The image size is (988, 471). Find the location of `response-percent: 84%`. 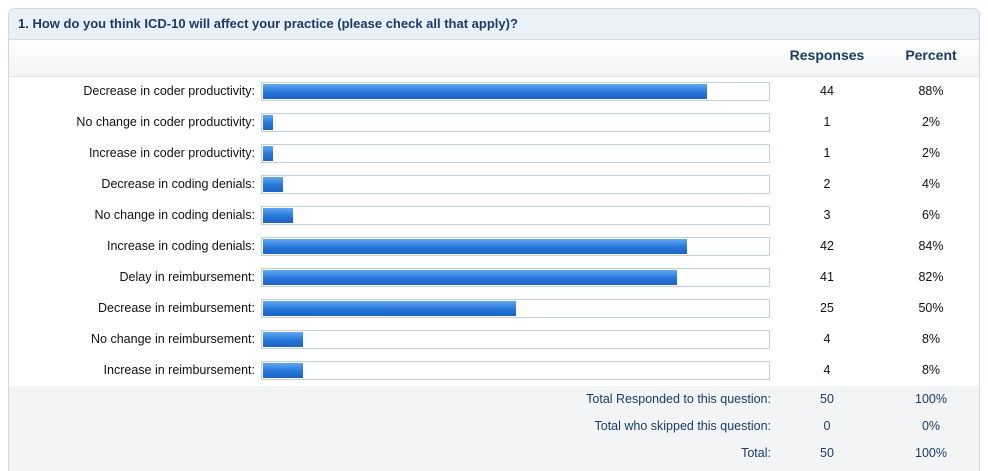

response-percent: 84% is located at coordinates (931, 246).